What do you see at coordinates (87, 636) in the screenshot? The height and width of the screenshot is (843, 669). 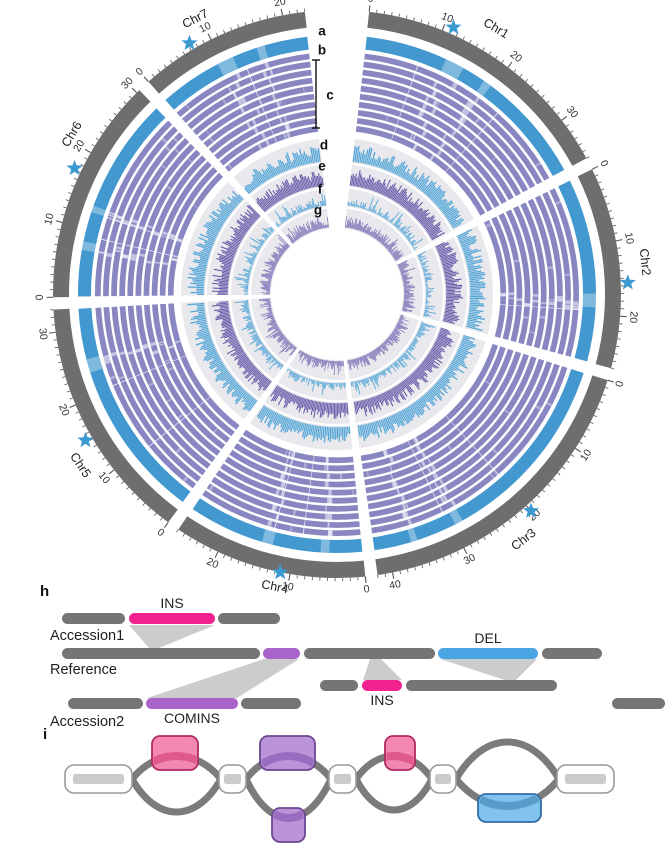 I see `row-label-accession1: Accession1` at bounding box center [87, 636].